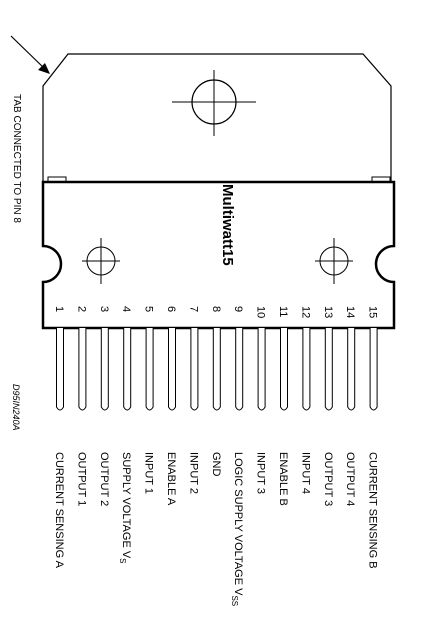 The image size is (443, 641). I want to click on pin-label-4: SUPPLY VOLTAGE VS, so click(125, 508).